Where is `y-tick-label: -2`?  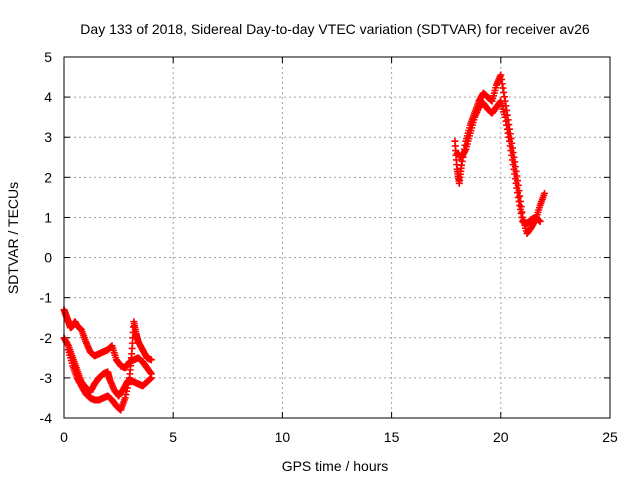
y-tick-label: -2 is located at coordinates (46, 338).